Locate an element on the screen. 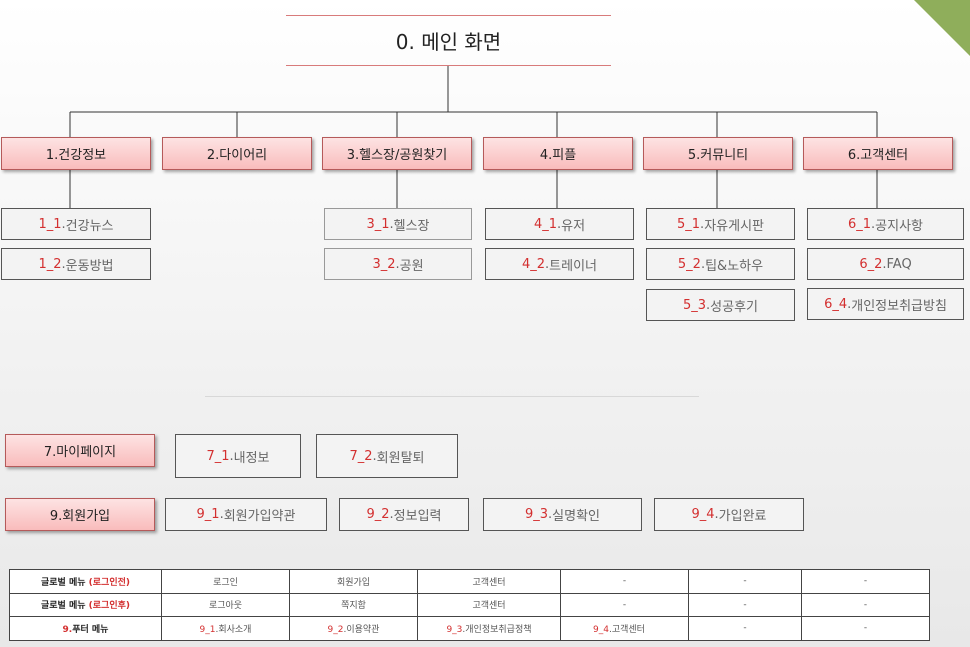 This screenshot has height=647, width=970. sub-item-gym: 3_1헬스장 is located at coordinates (398, 224).